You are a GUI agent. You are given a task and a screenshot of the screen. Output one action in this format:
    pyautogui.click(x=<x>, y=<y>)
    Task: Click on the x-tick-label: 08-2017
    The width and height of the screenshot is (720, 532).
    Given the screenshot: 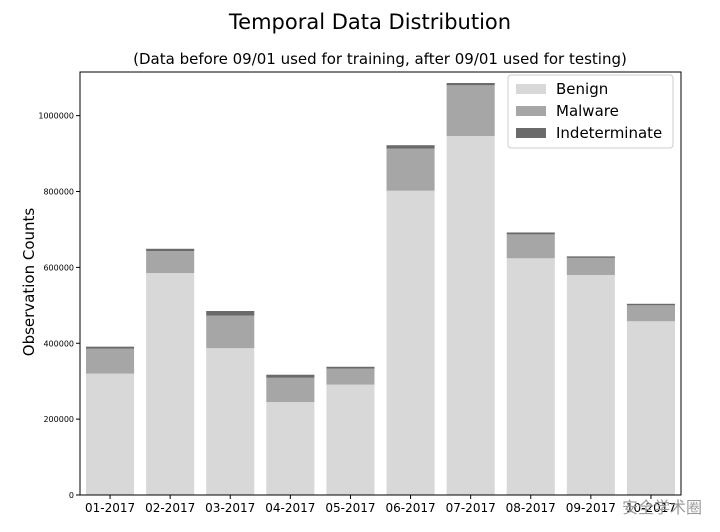 What is the action you would take?
    pyautogui.click(x=531, y=508)
    